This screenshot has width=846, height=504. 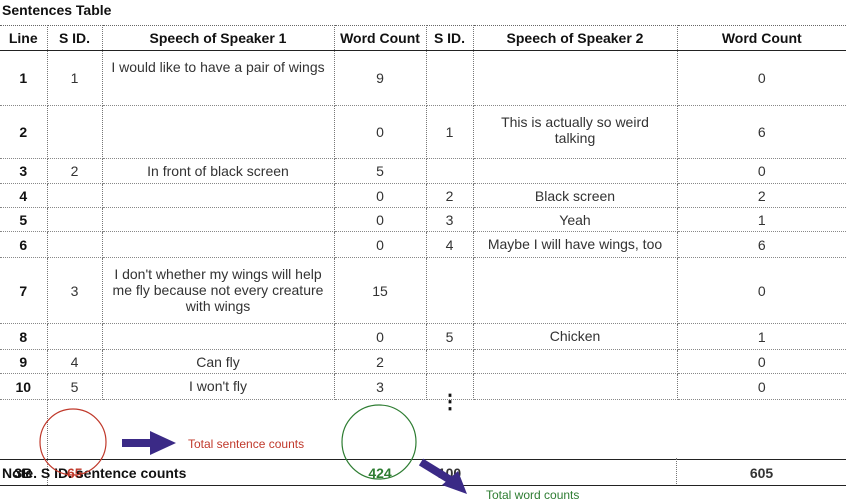 What do you see at coordinates (761, 195) in the screenshot?
I see `word-count-2-cell: 2` at bounding box center [761, 195].